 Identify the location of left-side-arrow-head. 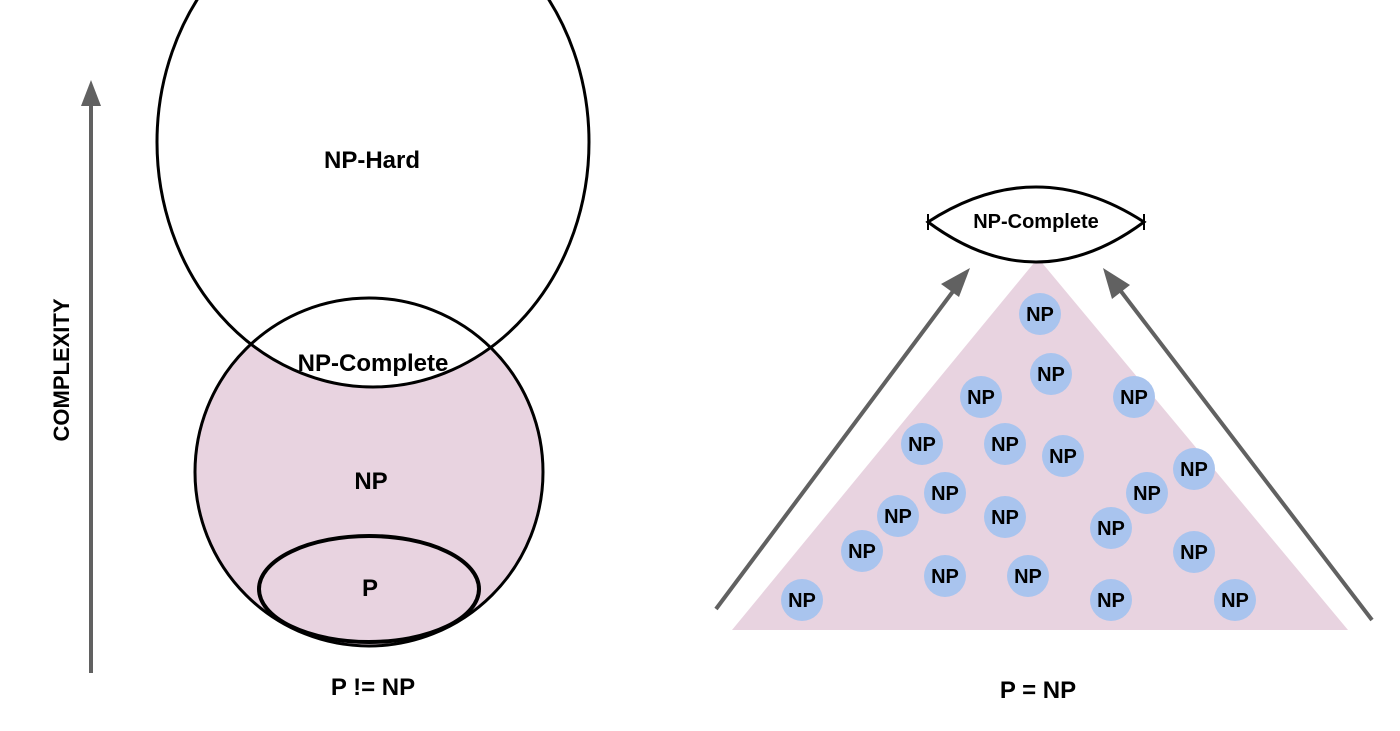
(955, 282).